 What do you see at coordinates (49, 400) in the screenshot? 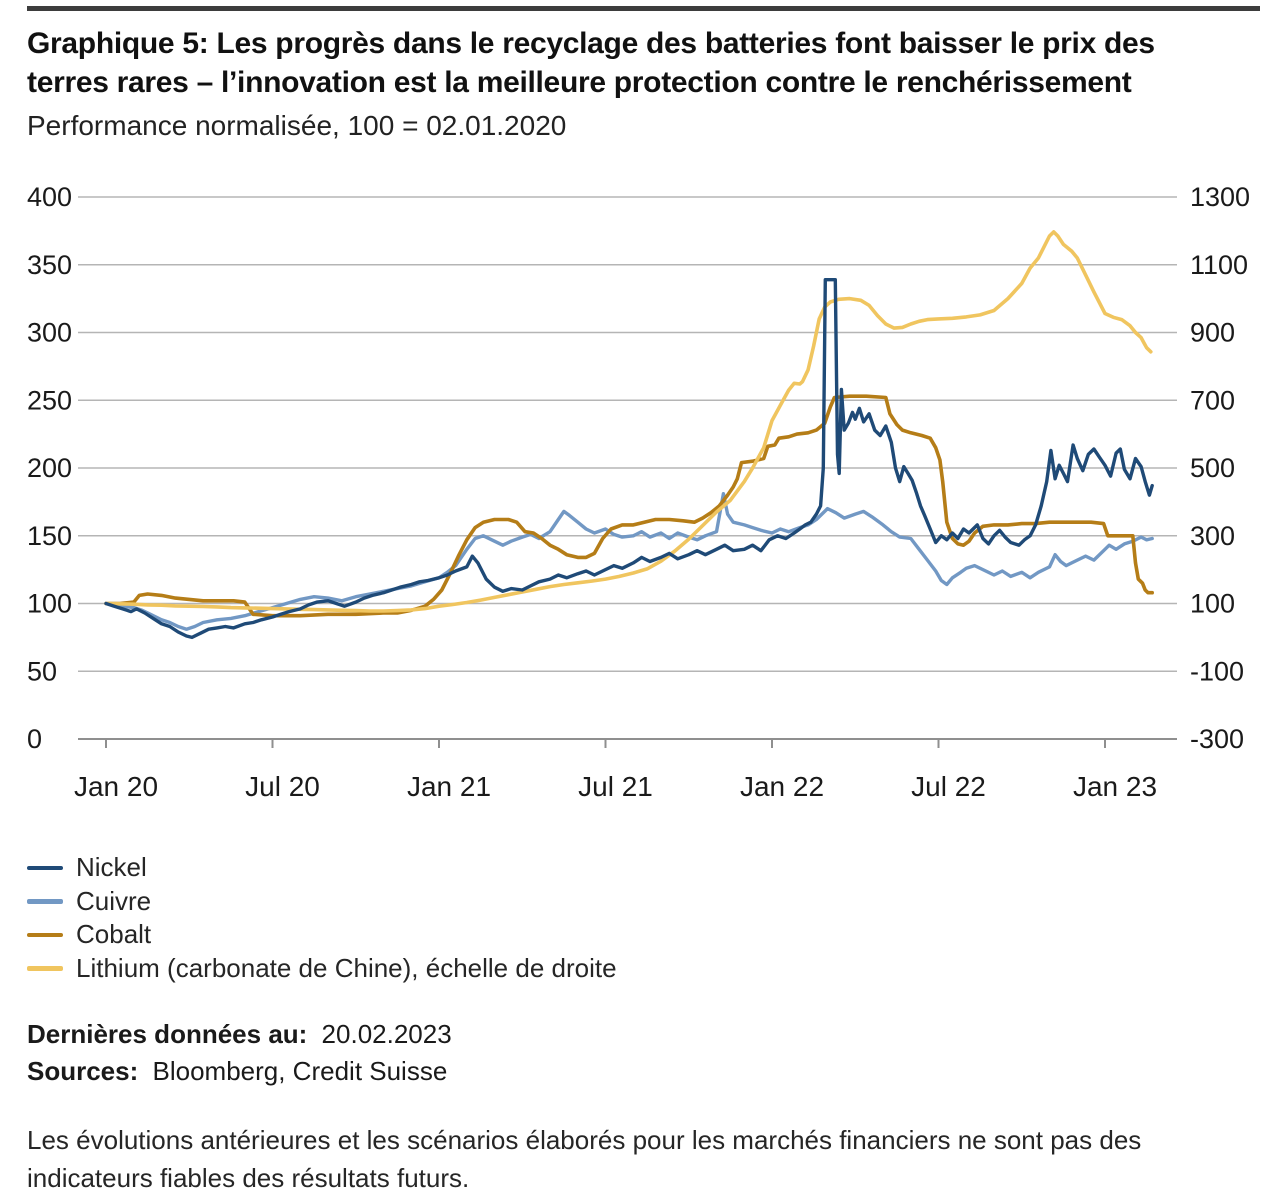
I see `left-axis-label: 250` at bounding box center [49, 400].